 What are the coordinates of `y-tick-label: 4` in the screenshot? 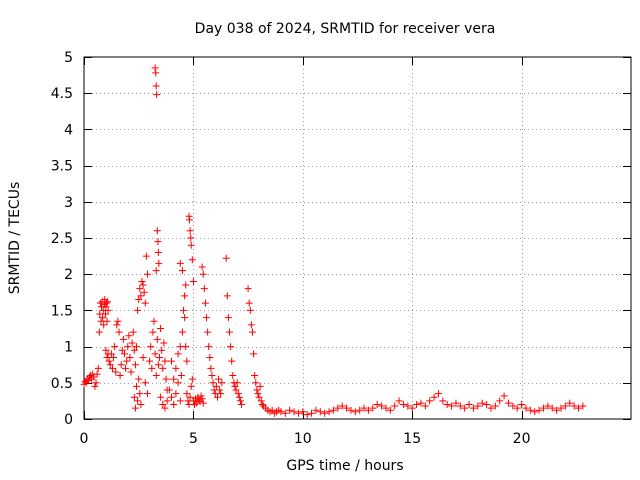 It's located at (68, 130).